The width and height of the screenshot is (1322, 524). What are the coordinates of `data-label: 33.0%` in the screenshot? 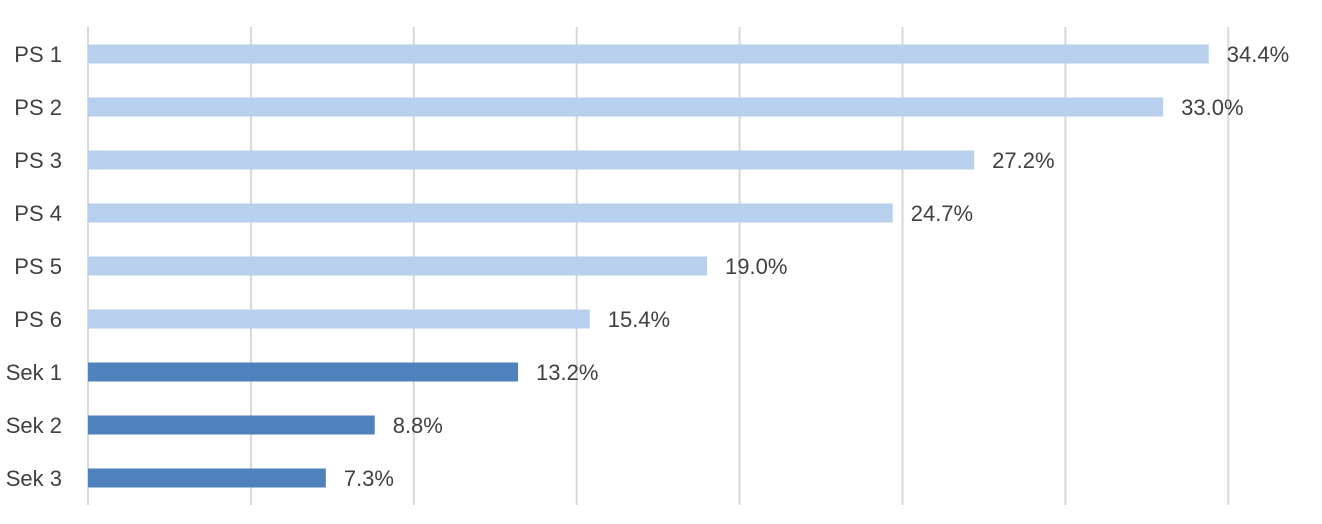 It's located at (1212, 107).